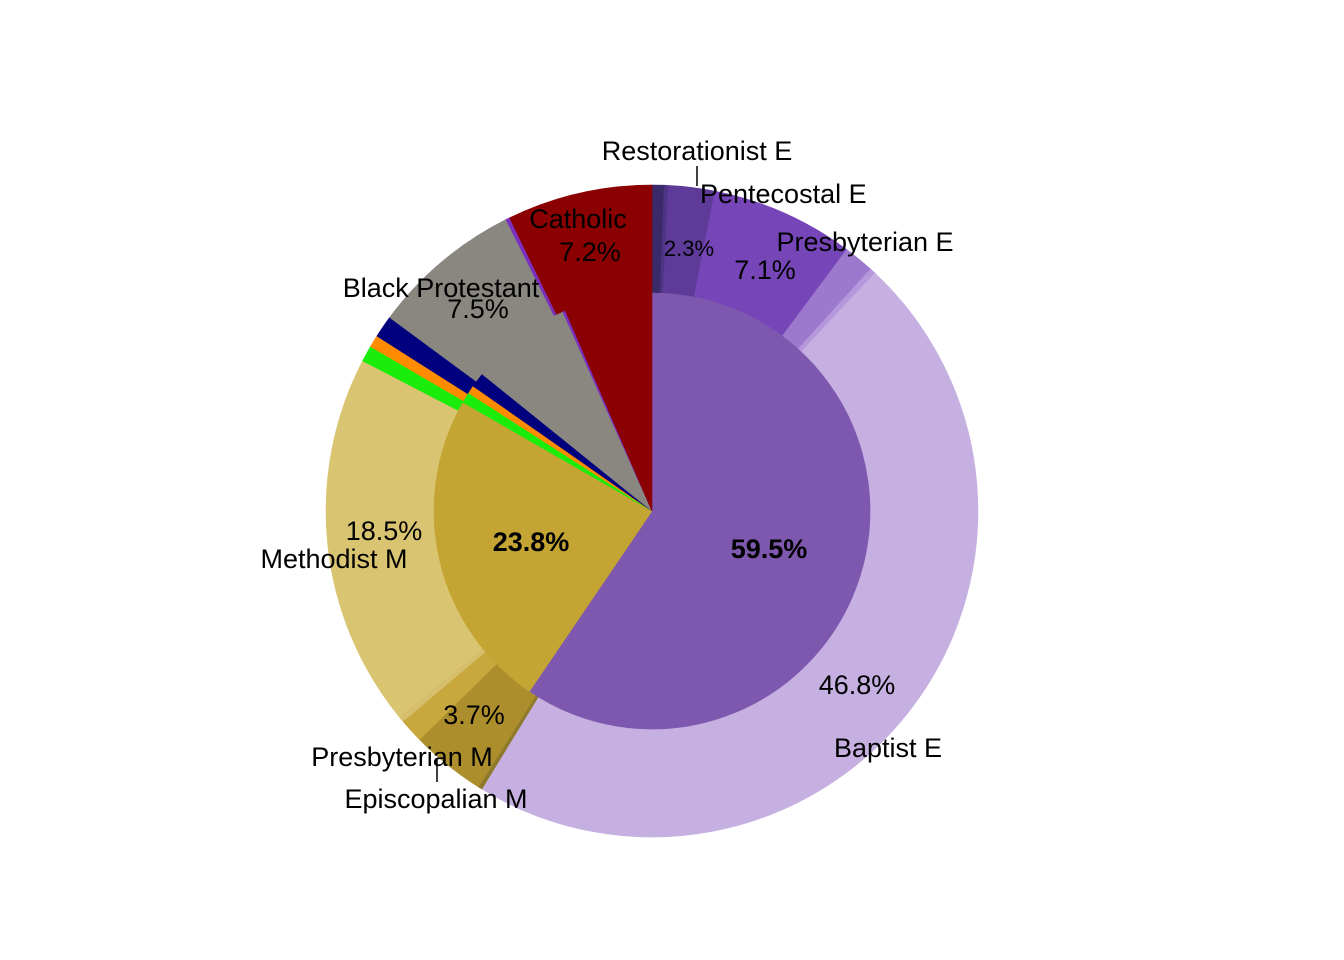  I want to click on inner-ring, so click(652, 511).